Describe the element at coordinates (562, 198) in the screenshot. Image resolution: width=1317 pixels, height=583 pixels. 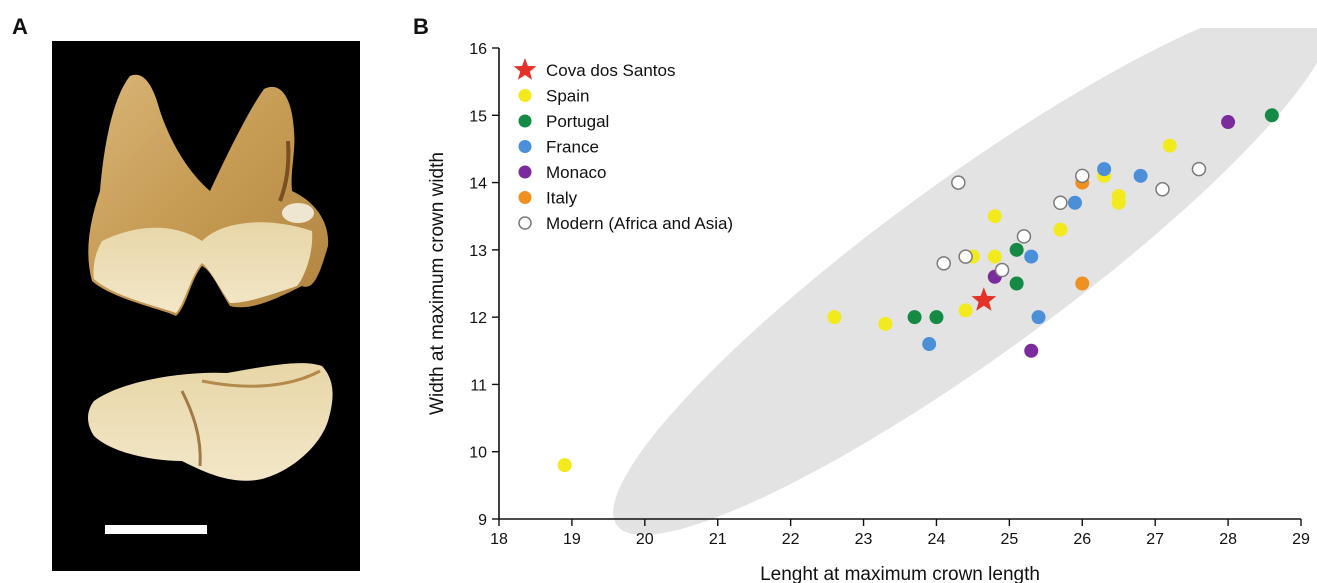
I see `legend-label-italy: Italy` at that location.